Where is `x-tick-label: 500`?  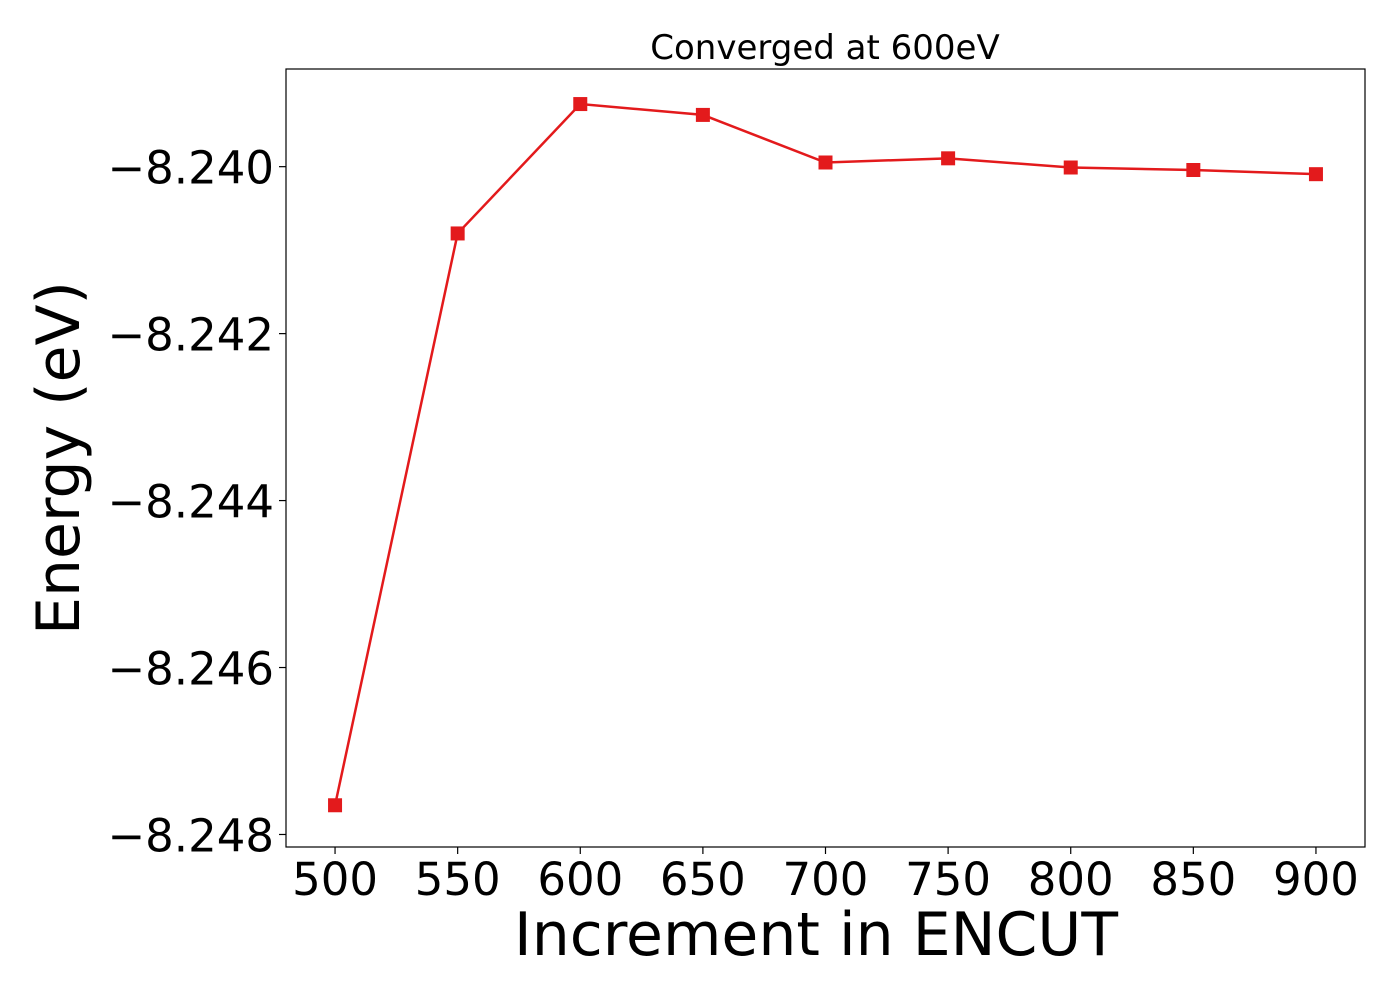
x-tick-label: 500 is located at coordinates (335, 879).